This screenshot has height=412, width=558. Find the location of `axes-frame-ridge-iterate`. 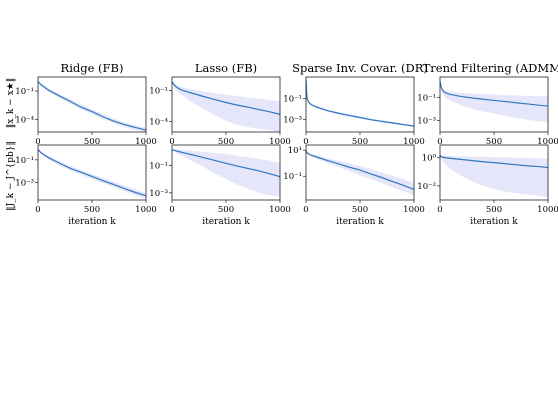

axes-frame-ridge-iterate is located at coordinates (92, 104).